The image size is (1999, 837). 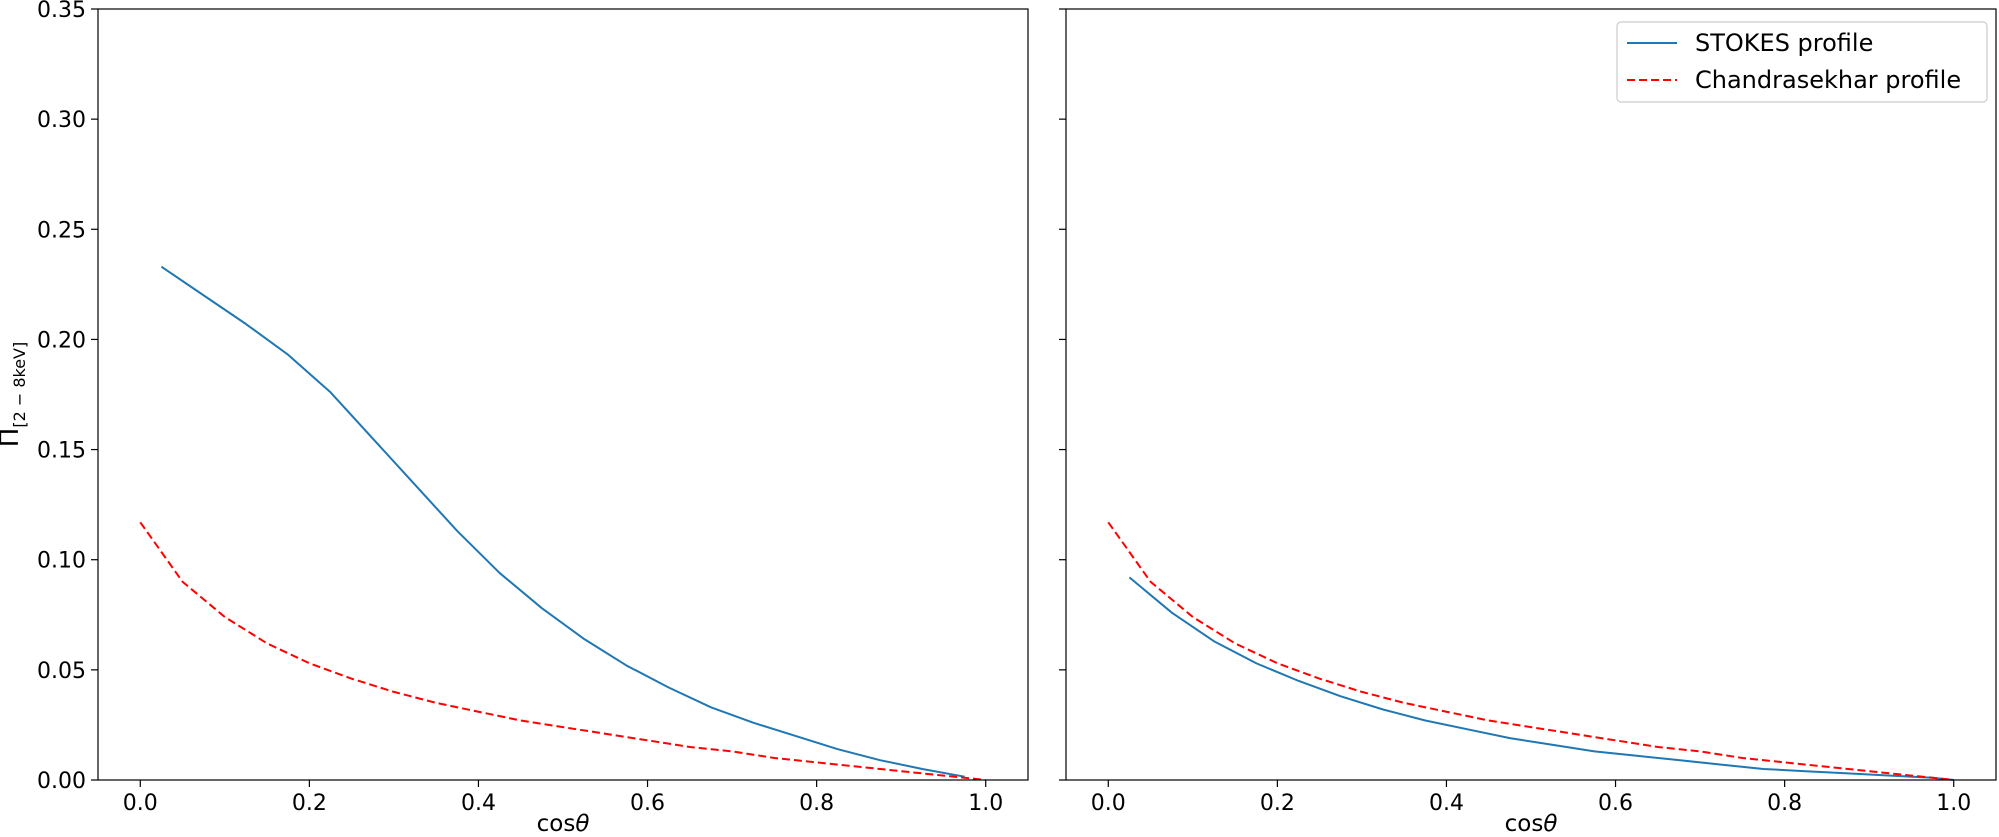 What do you see at coordinates (61, 230) in the screenshot?
I see `y-tick-label: 0.25` at bounding box center [61, 230].